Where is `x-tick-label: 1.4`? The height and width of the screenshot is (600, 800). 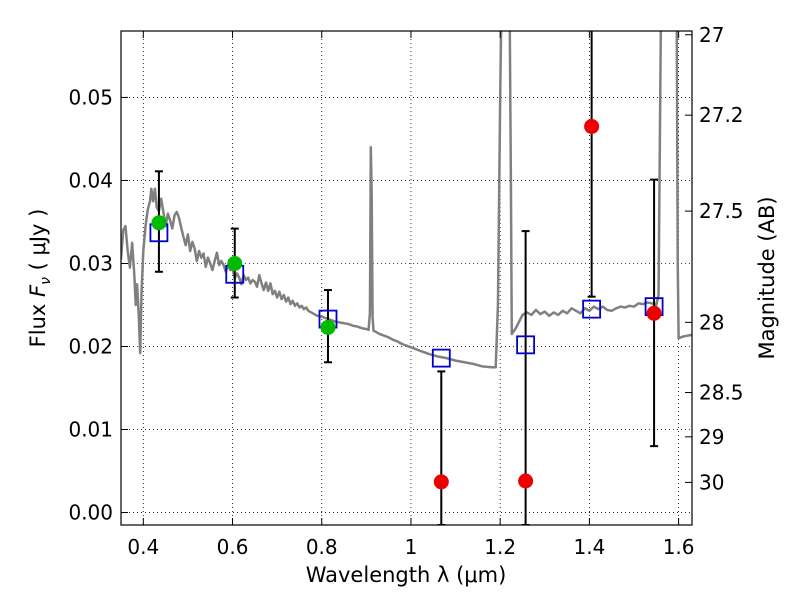 x-tick-label: 1.4 is located at coordinates (589, 547).